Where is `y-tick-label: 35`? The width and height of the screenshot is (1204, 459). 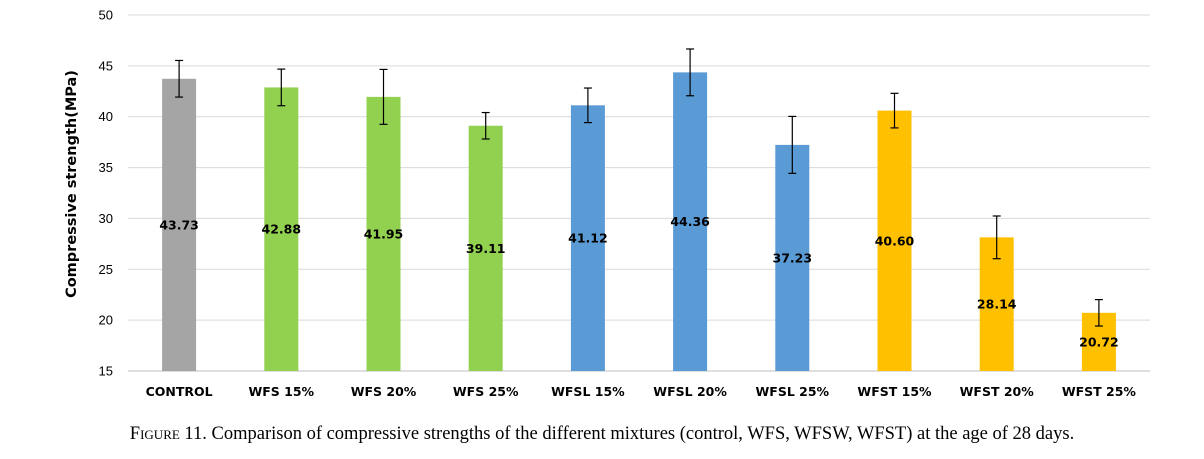 y-tick-label: 35 is located at coordinates (106, 167).